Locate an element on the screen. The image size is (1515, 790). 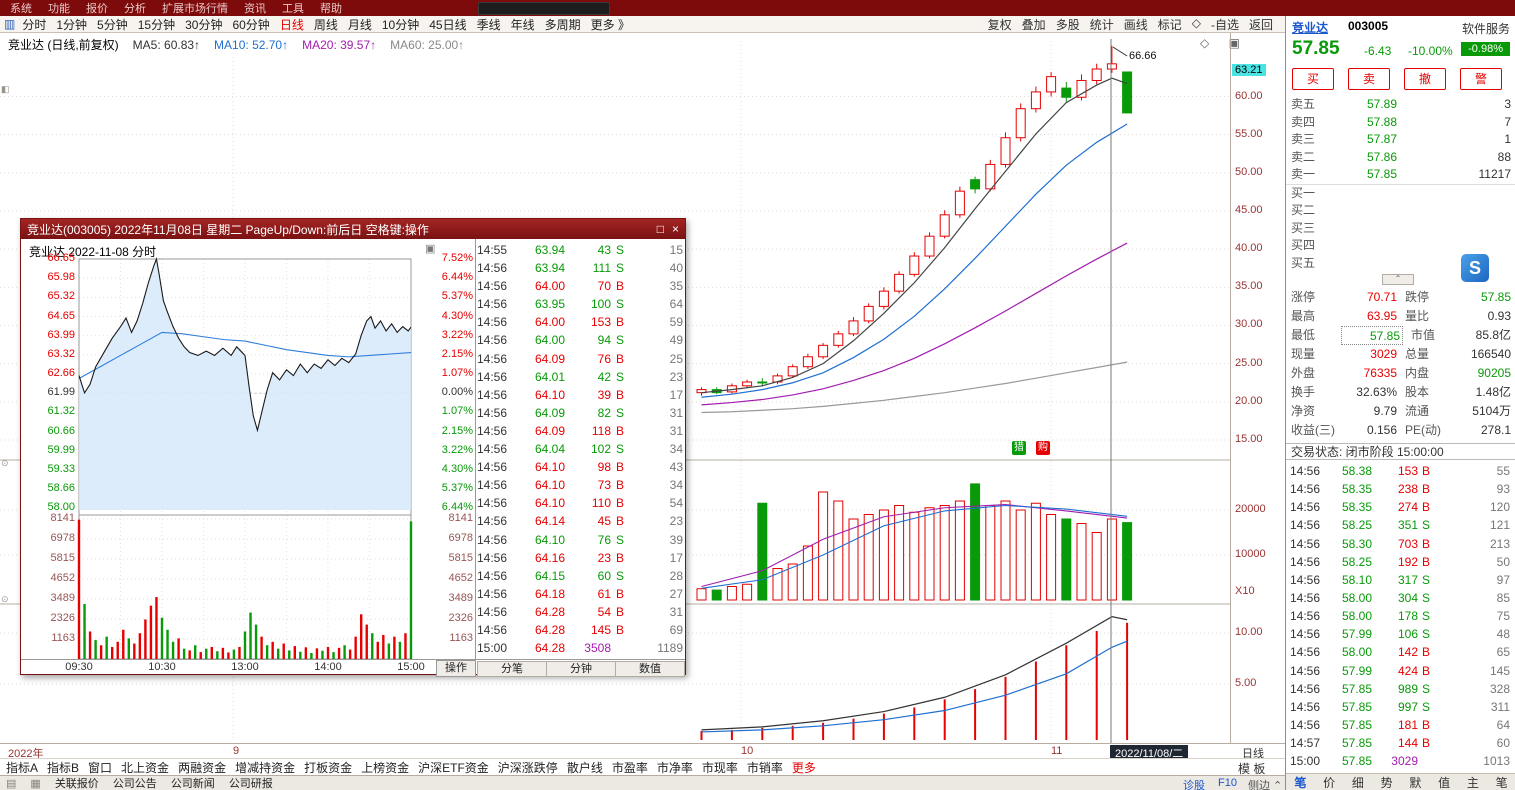
symbol-search-input is located at coordinates (544, 8).